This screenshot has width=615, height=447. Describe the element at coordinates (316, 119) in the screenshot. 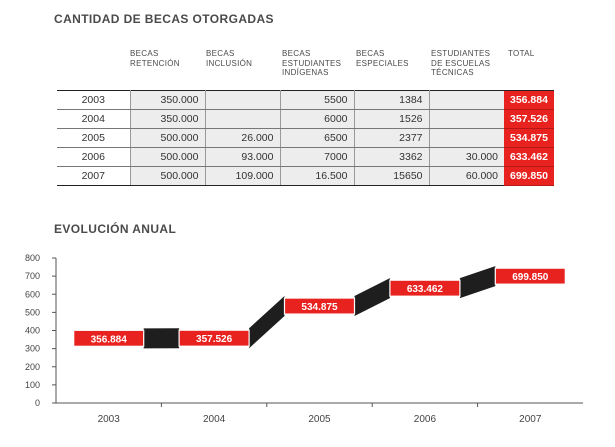

I see `indigenas-cell: 6000` at that location.